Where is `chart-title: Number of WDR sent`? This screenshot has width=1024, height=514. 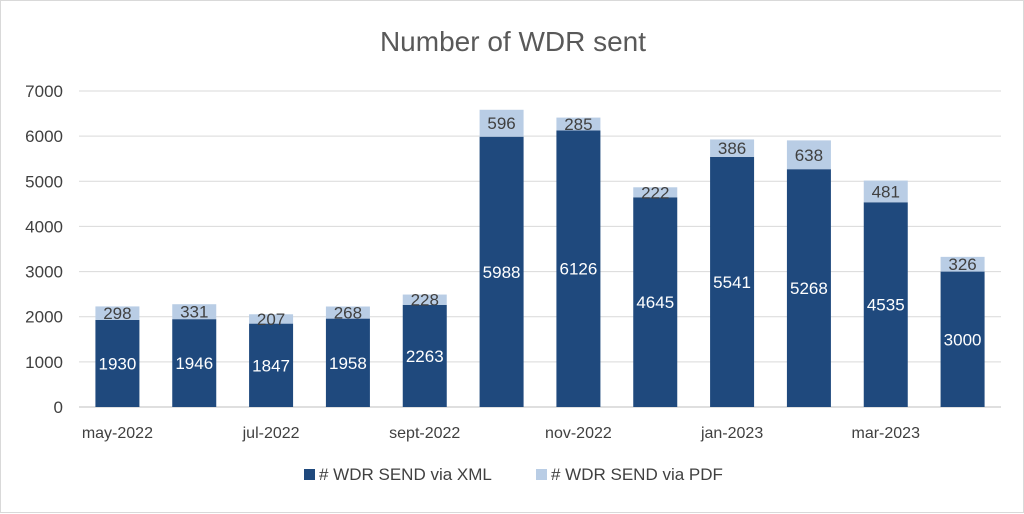
chart-title: Number of WDR sent is located at coordinates (513, 41).